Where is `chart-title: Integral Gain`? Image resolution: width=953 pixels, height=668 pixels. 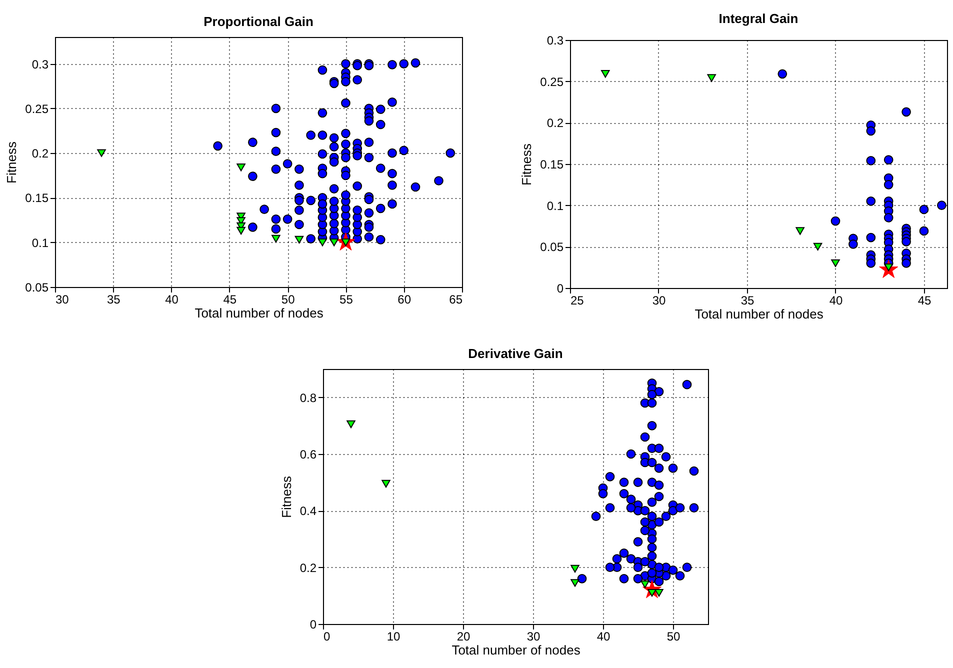 chart-title: Integral Gain is located at coordinates (758, 18).